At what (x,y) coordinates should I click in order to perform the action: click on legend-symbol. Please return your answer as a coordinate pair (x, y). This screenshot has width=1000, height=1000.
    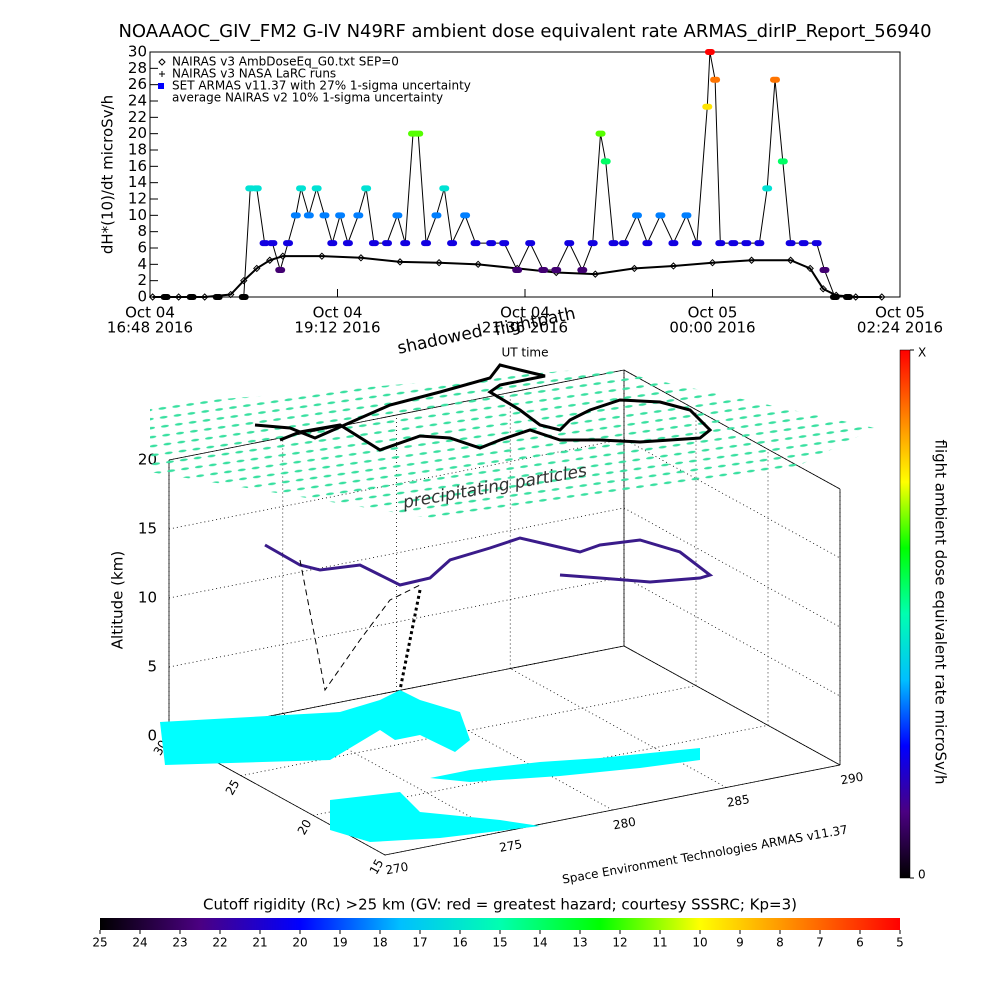
    Looking at the image, I should click on (161, 86).